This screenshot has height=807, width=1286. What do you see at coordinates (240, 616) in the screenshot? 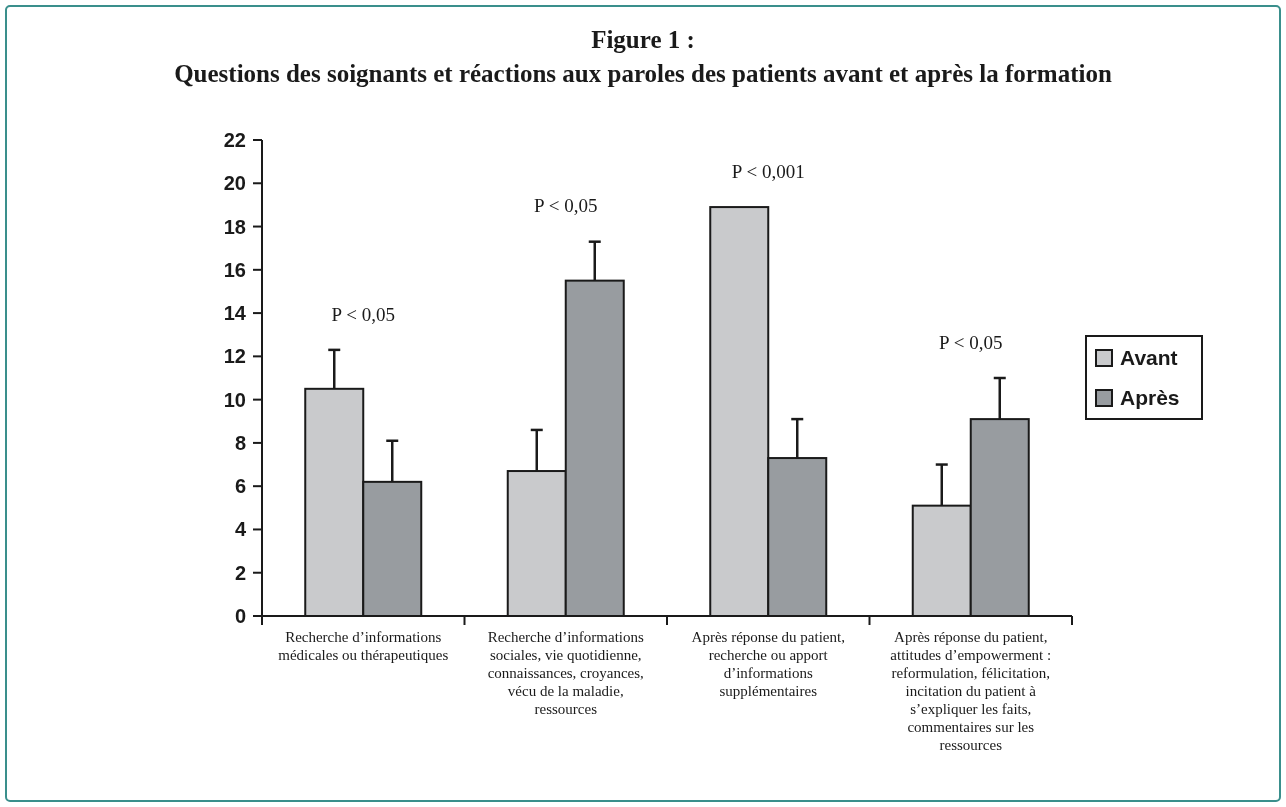
I see `y-tick-label: 0` at bounding box center [240, 616].